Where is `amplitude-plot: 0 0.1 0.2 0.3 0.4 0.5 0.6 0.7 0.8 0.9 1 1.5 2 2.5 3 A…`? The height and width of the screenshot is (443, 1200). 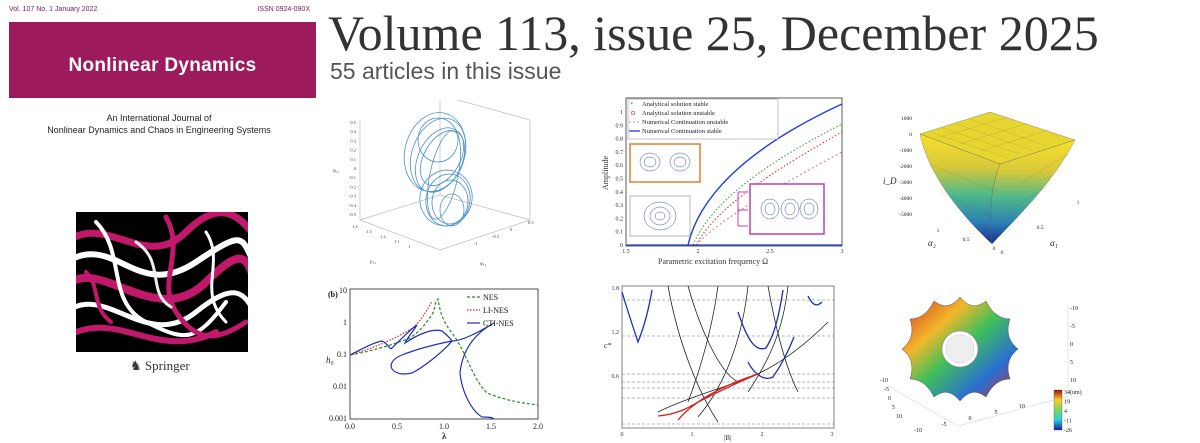 amplitude-plot: 0 0.1 0.2 0.3 0.4 0.5 0.6 0.7 0.8 0.9 1 1.5 2 2.5 3 A… is located at coordinates (722, 181).